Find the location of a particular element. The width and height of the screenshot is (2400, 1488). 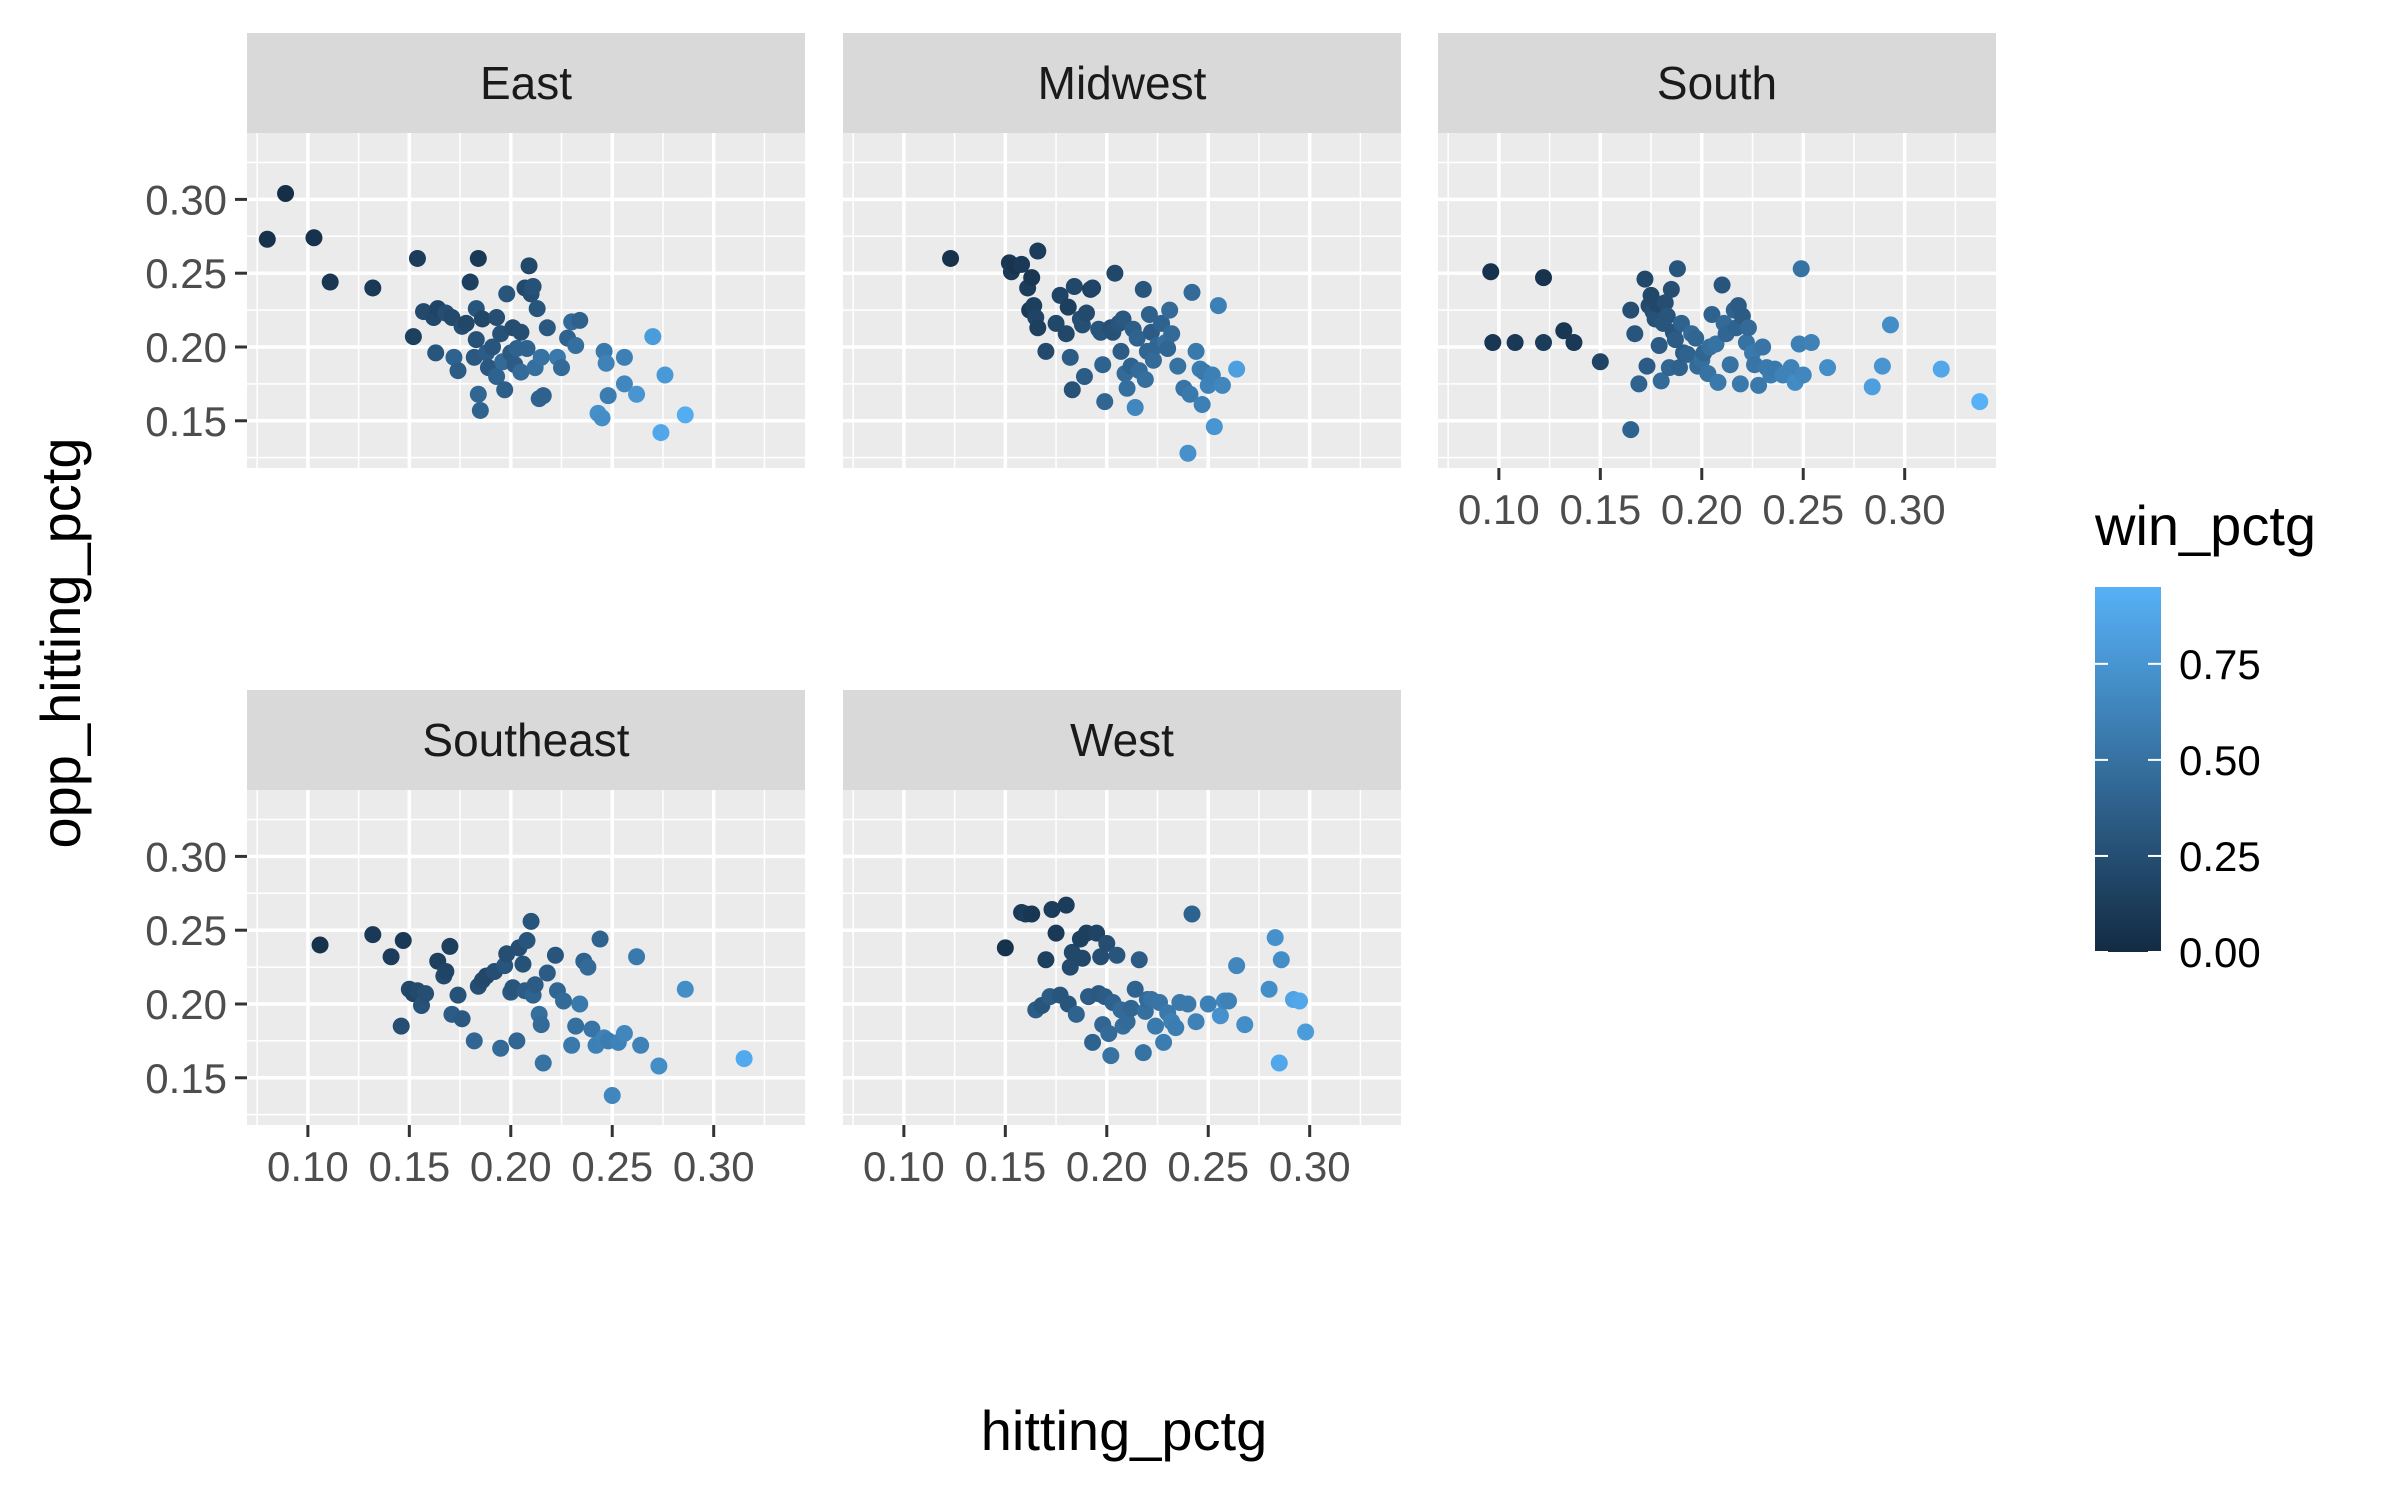

y-tick-label: 0.15 is located at coordinates (186, 421).